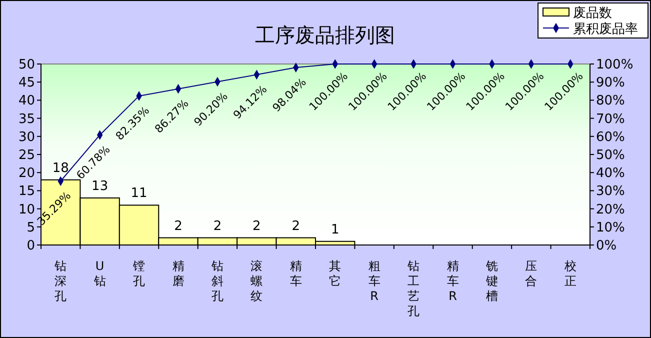 This screenshot has height=338, width=651. What do you see at coordinates (491, 281) in the screenshot?
I see `x-tick-label: 铣键槽` at bounding box center [491, 281].